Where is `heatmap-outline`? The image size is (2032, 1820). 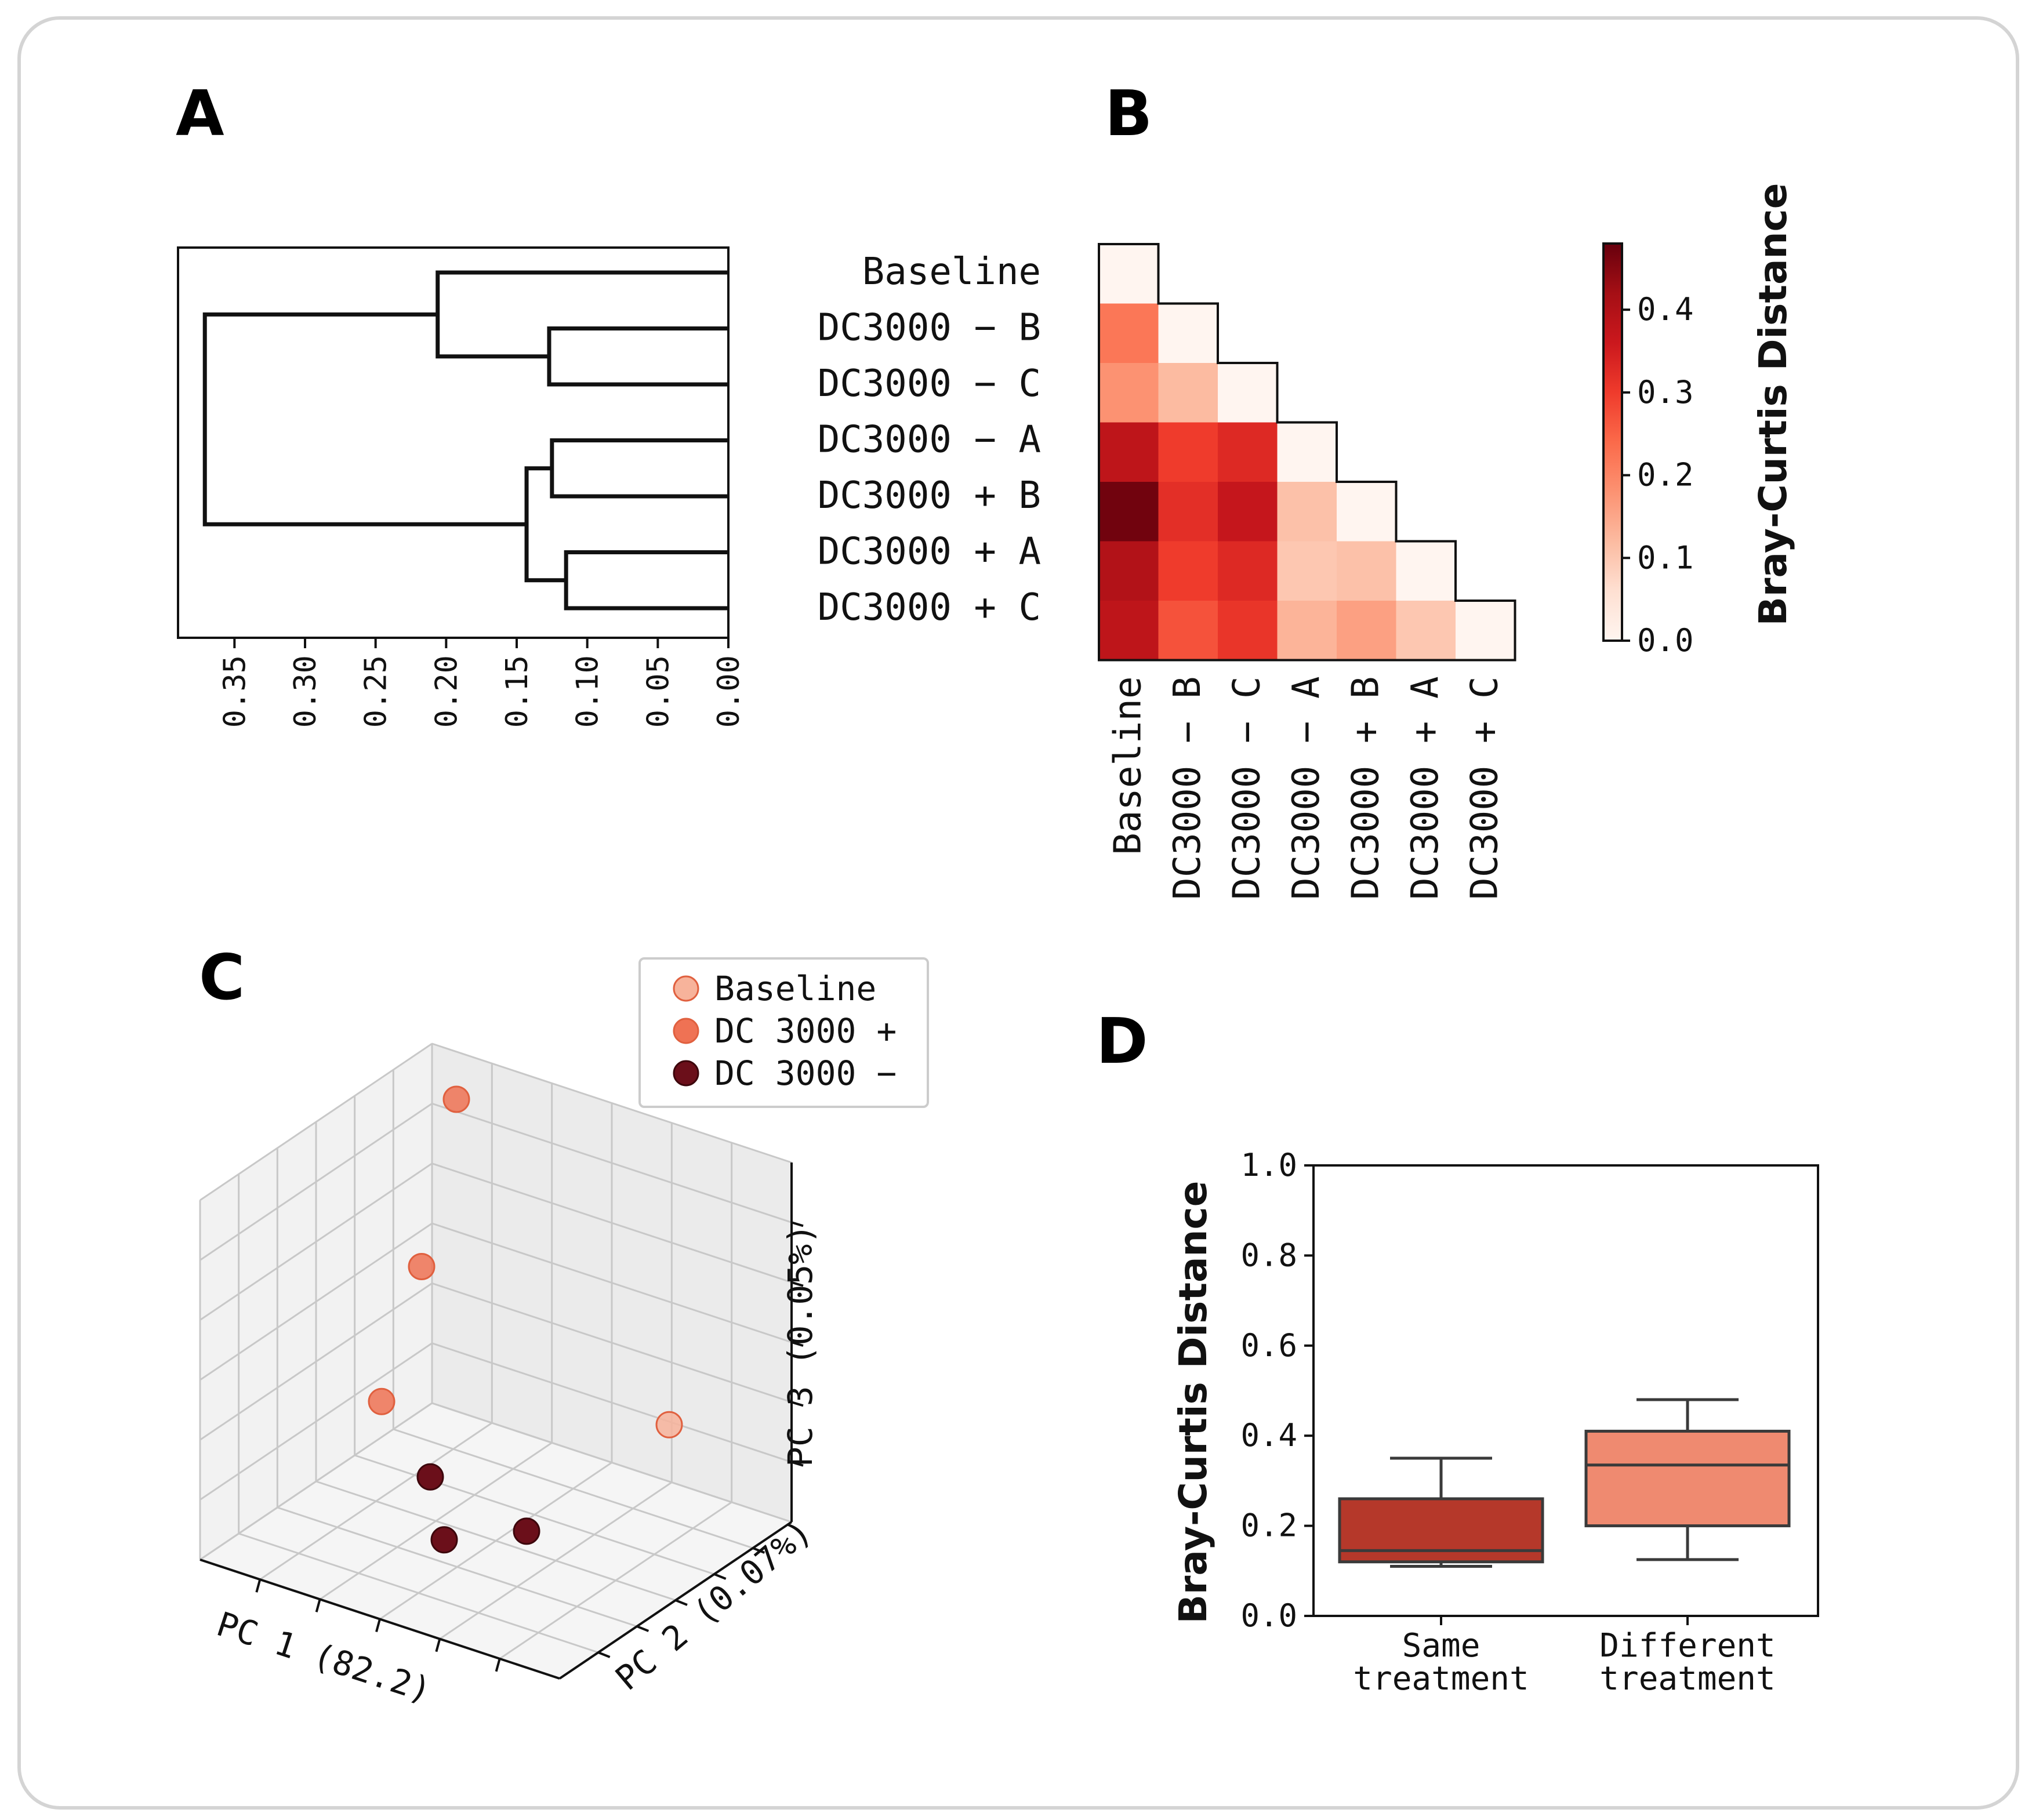 heatmap-outline is located at coordinates (1307, 452).